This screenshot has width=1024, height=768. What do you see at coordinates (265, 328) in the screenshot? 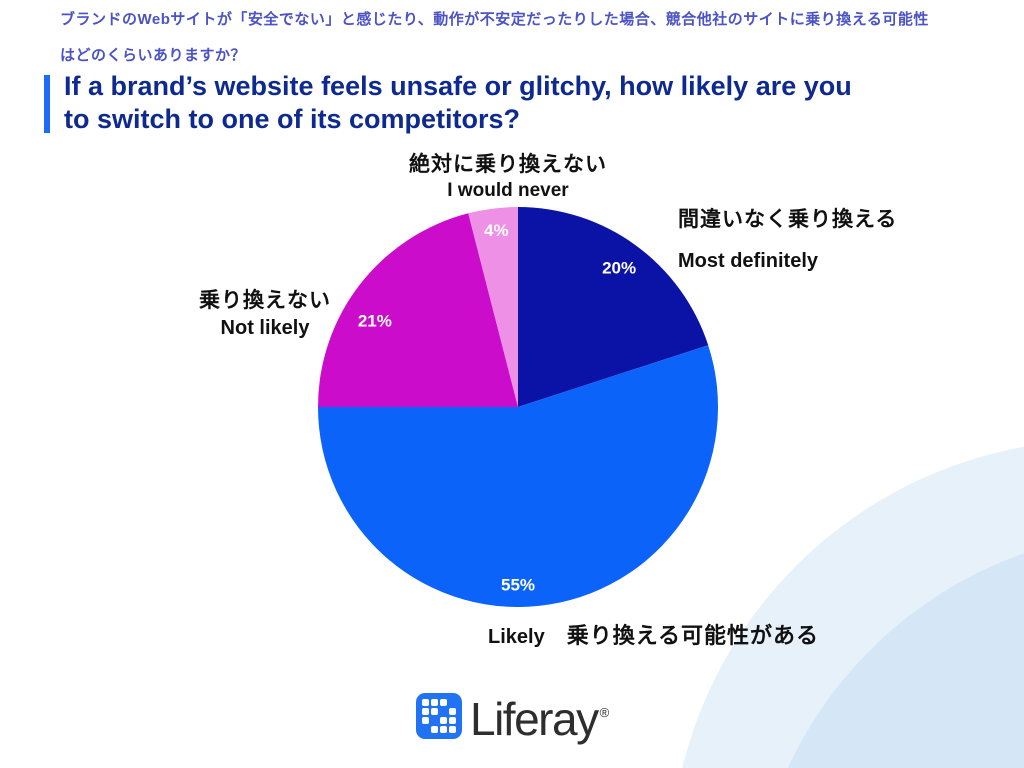
I see `callout-not-likely-en: Not likely` at bounding box center [265, 328].